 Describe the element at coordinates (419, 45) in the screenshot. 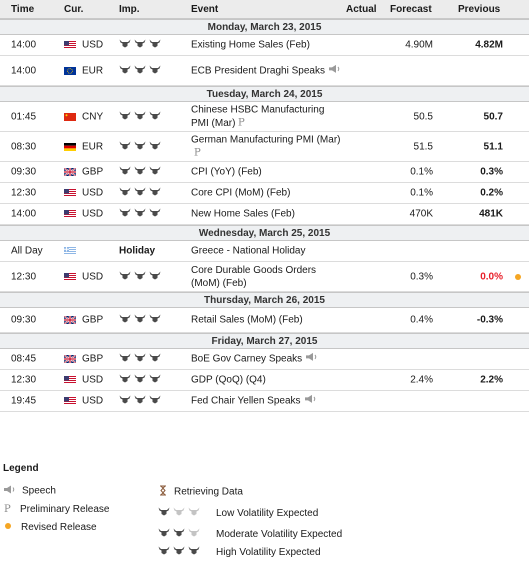

I see `event-forecast: 4.90M` at that location.